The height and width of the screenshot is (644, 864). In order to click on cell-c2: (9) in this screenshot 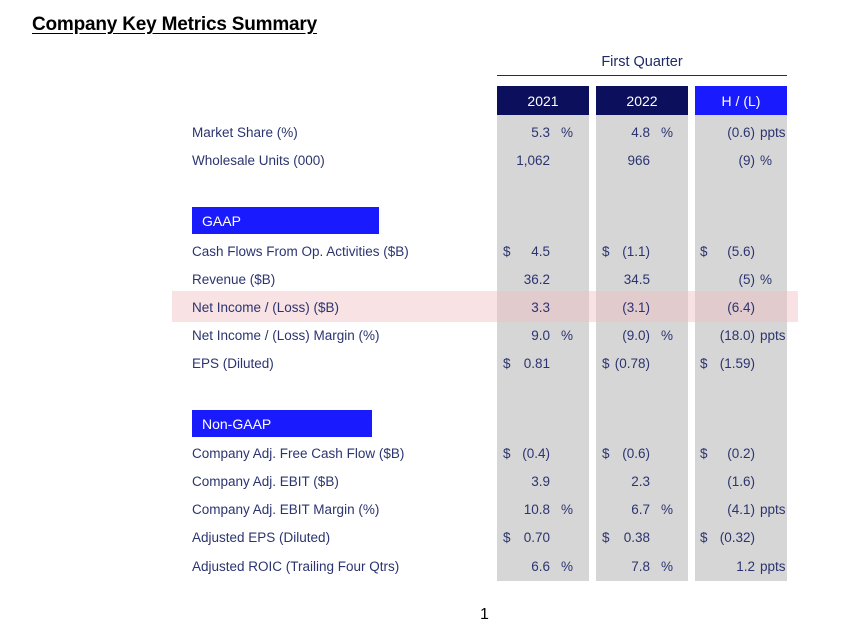, I will do `click(747, 160)`.